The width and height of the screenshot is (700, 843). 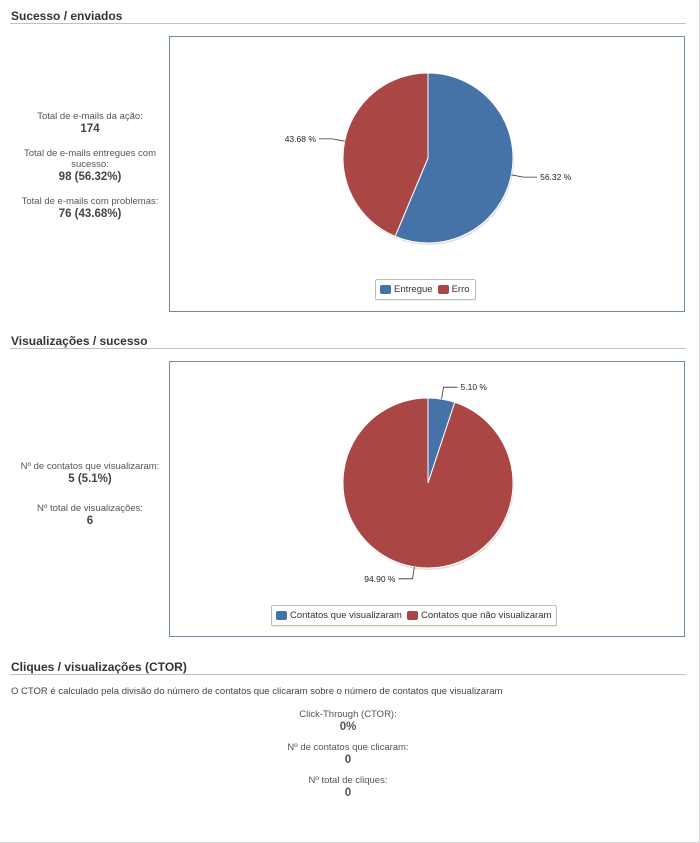 I want to click on legend-item-entregue: Entregue, so click(x=406, y=289).